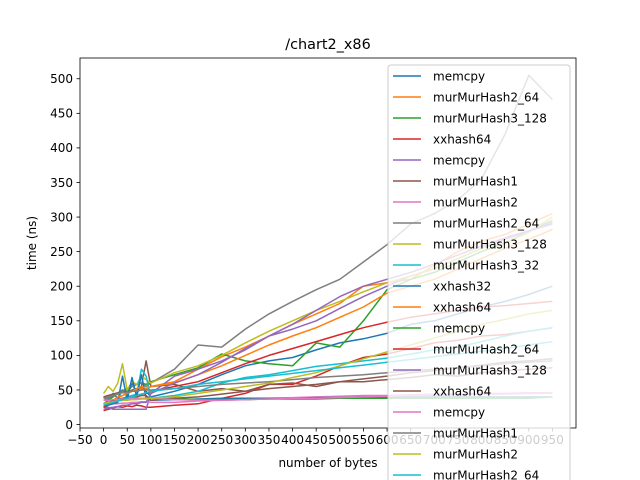 Image resolution: width=640 pixels, height=480 pixels. Describe the element at coordinates (61, 183) in the screenshot. I see `y-tick-label: 350` at that location.